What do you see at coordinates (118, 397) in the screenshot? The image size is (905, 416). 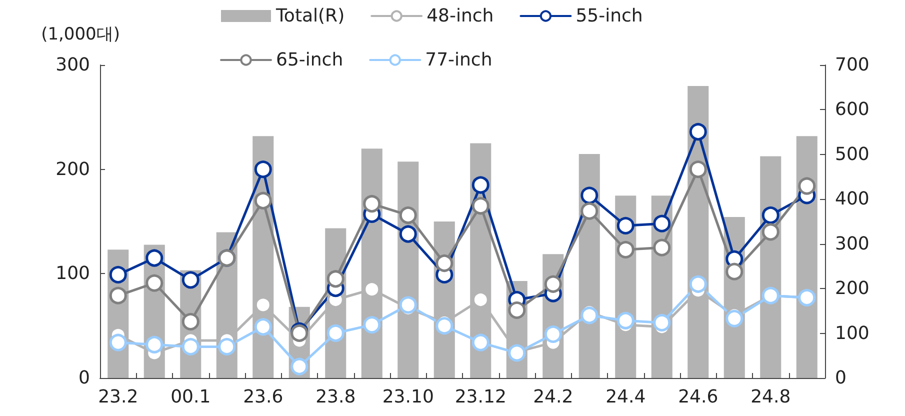 I see `x-tick-label: 23.2` at bounding box center [118, 397].